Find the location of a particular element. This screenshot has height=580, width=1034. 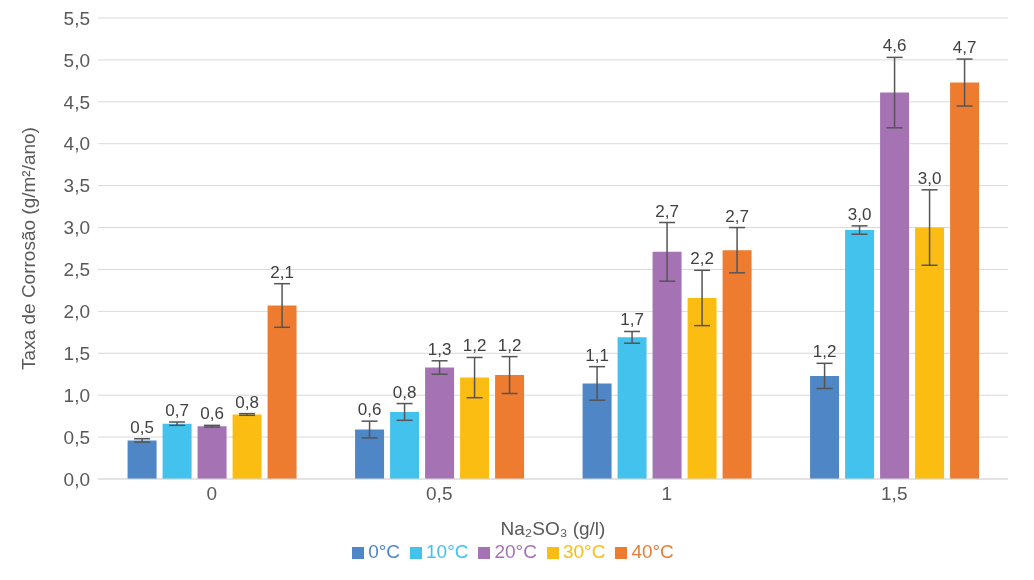

legend-label: 30°C is located at coordinates (584, 551).